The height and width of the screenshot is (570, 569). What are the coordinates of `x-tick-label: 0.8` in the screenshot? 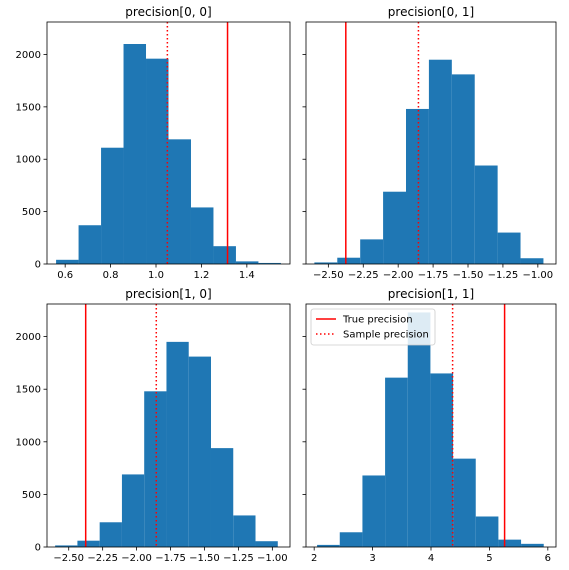 It's located at (111, 275).